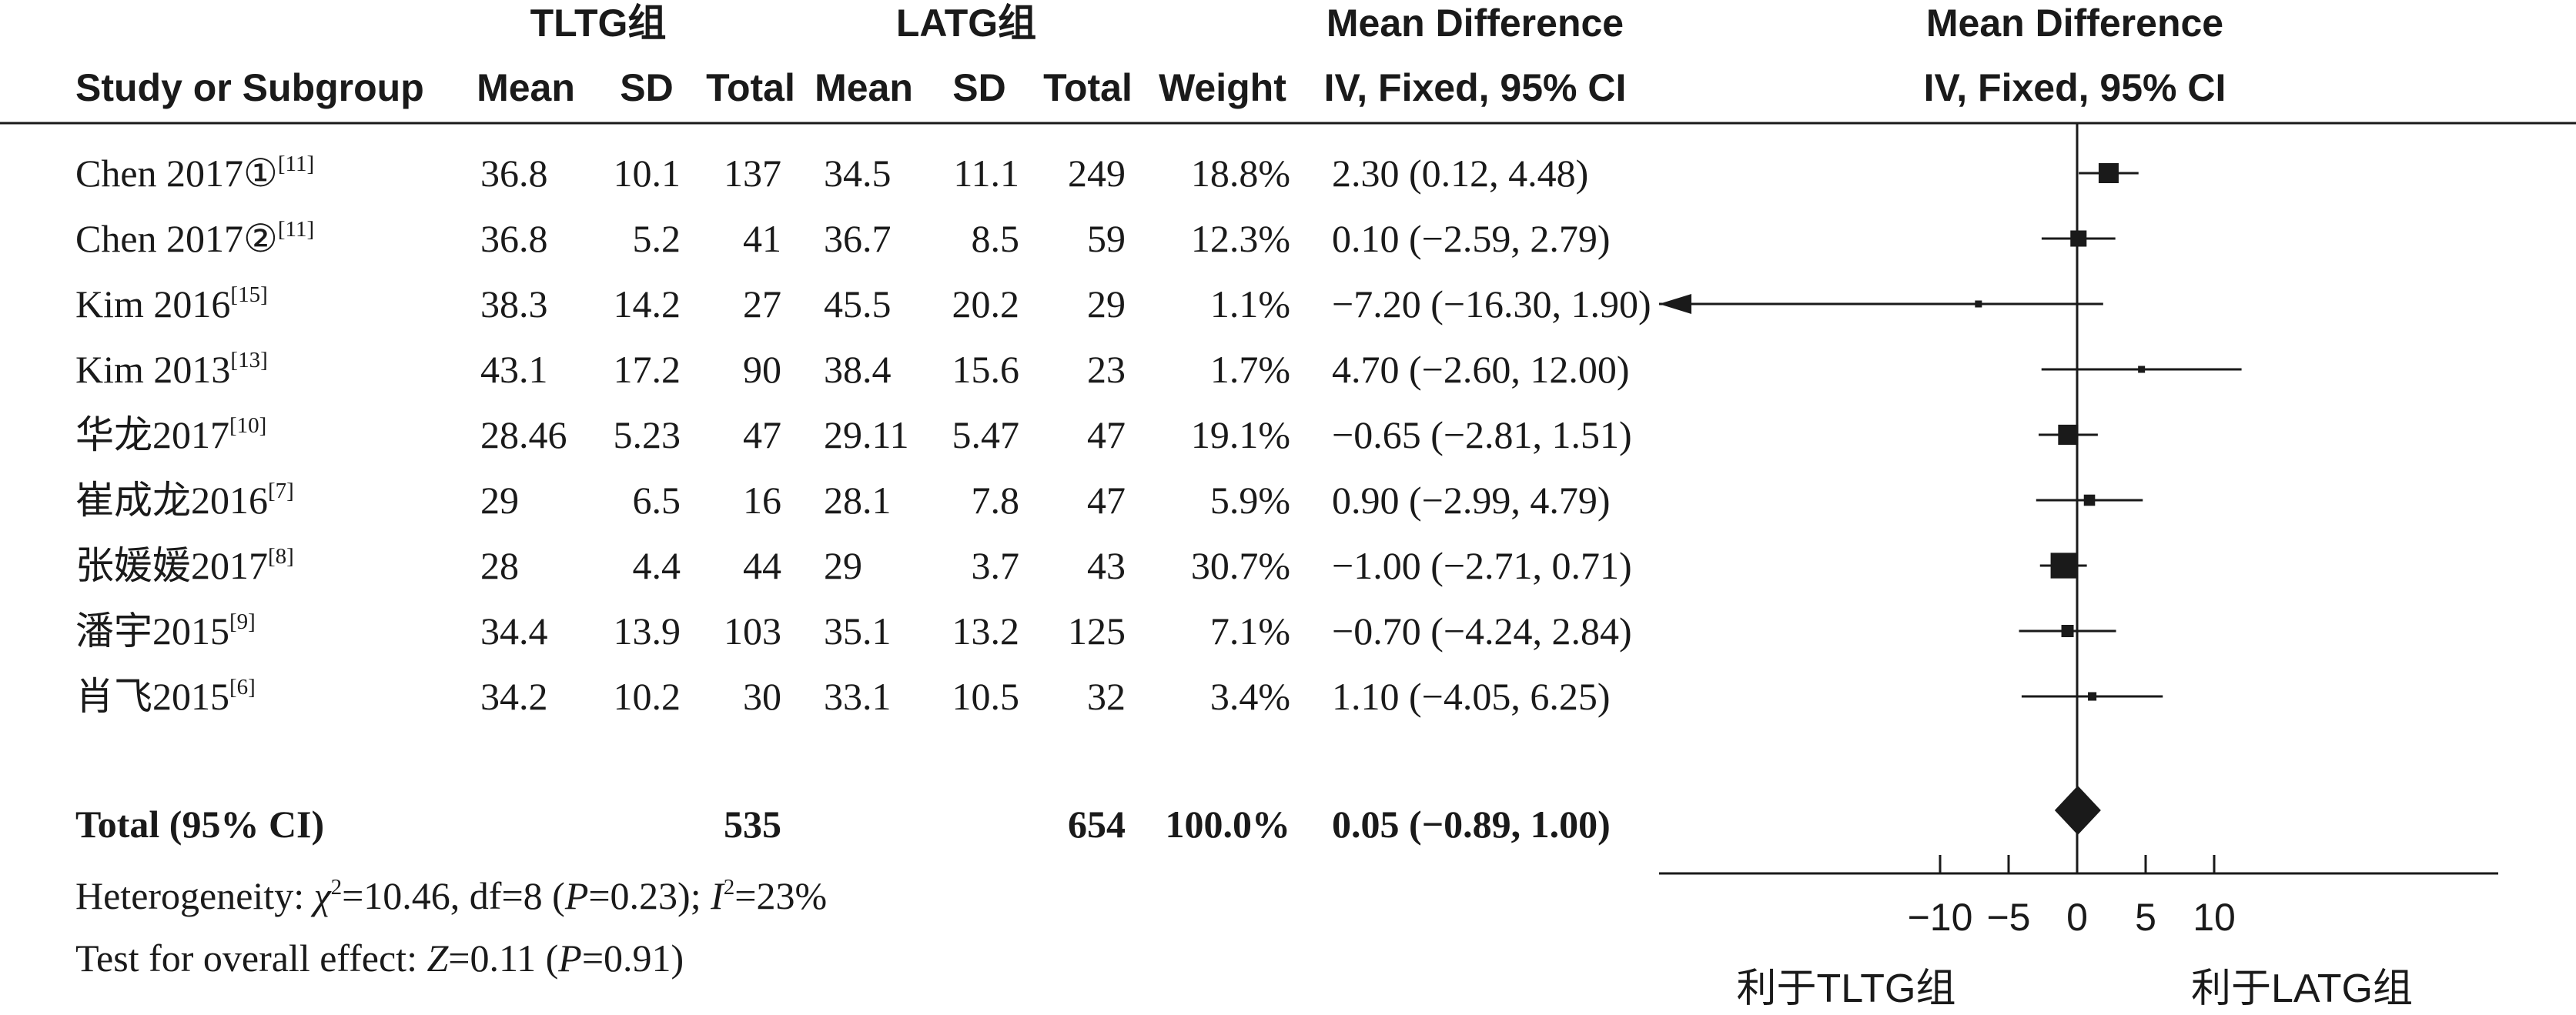 This screenshot has height=1015, width=2576. I want to click on weight-cell: 1.7%, so click(1250, 369).